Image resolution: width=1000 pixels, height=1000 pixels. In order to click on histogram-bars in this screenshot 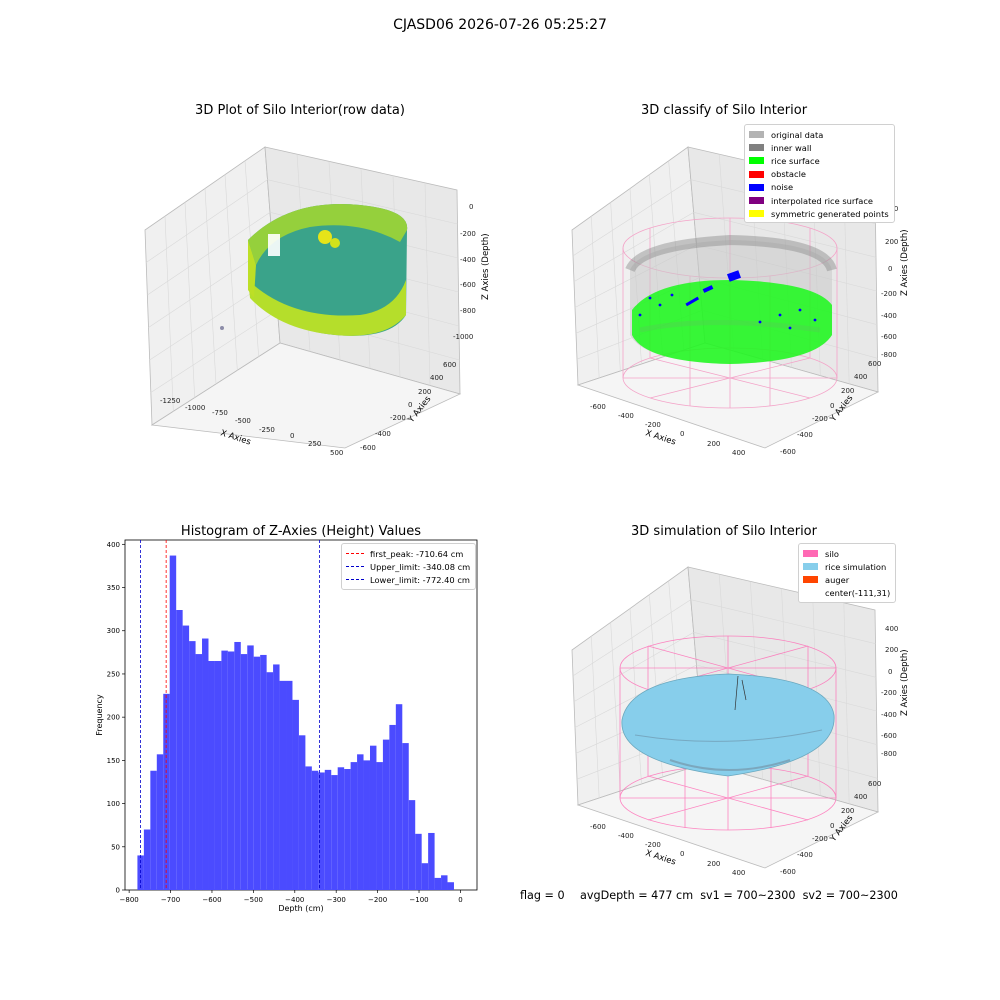, I will do `click(295, 722)`.